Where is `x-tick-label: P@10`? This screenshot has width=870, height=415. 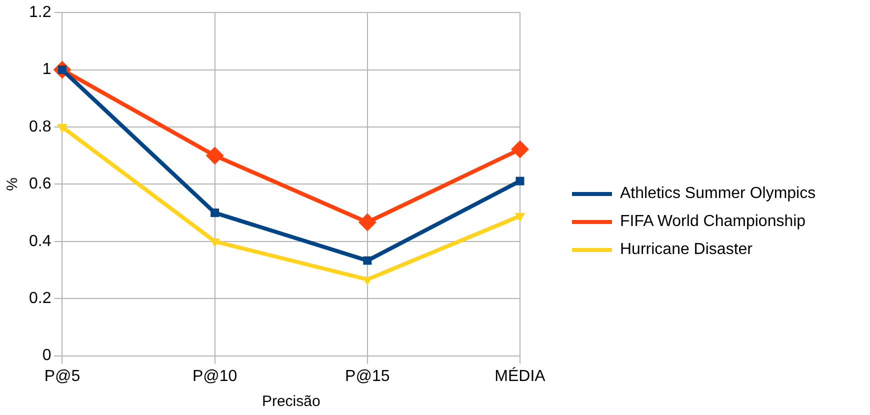 x-tick-label: P@10 is located at coordinates (215, 376).